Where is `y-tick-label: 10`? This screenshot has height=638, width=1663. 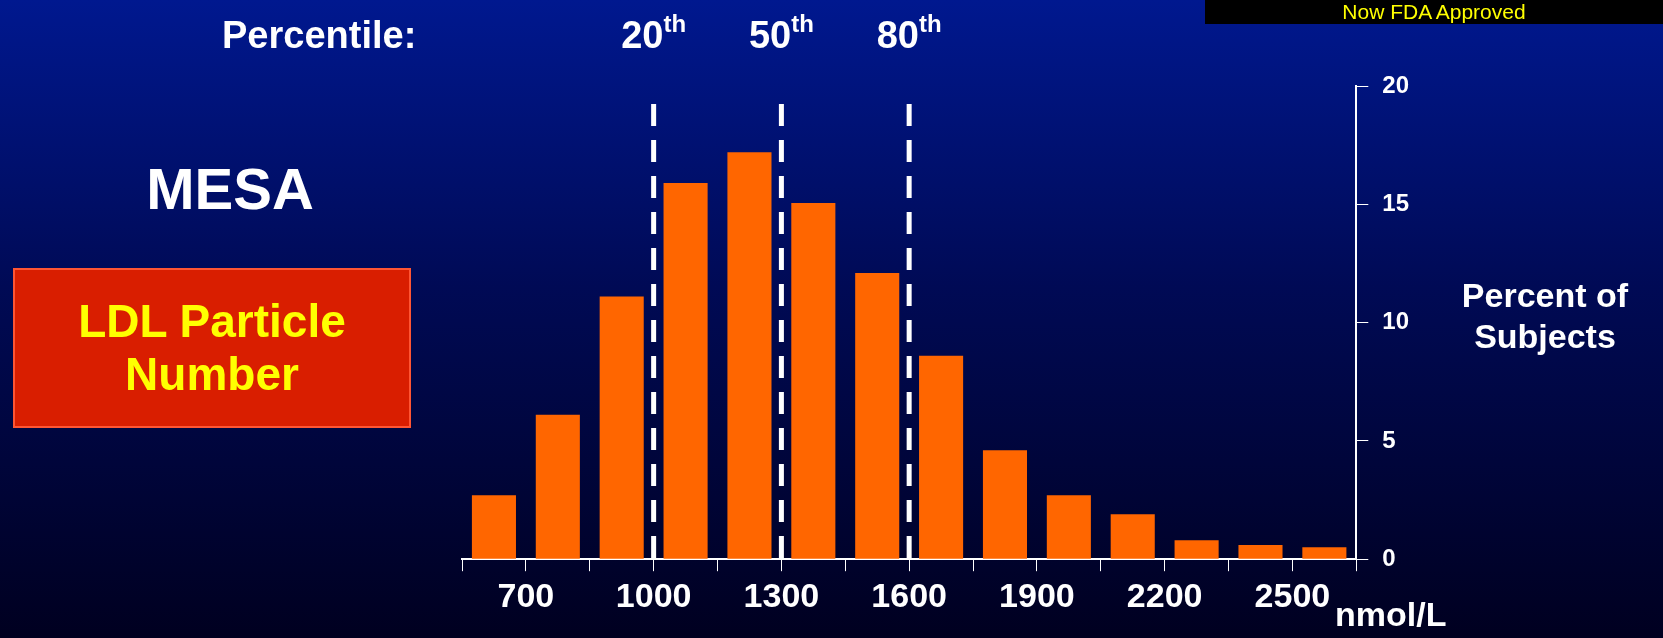
y-tick-label: 10 is located at coordinates (1396, 321).